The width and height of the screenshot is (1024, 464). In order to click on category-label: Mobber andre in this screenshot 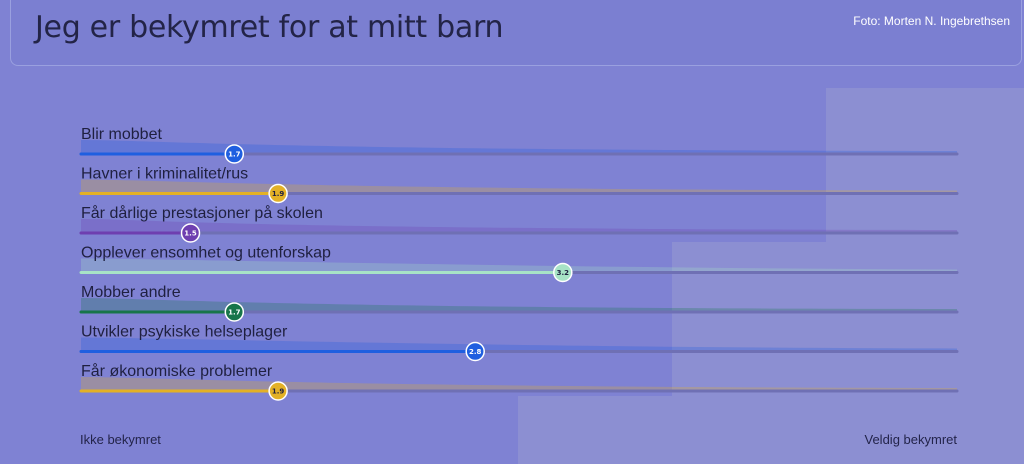, I will do `click(131, 292)`.